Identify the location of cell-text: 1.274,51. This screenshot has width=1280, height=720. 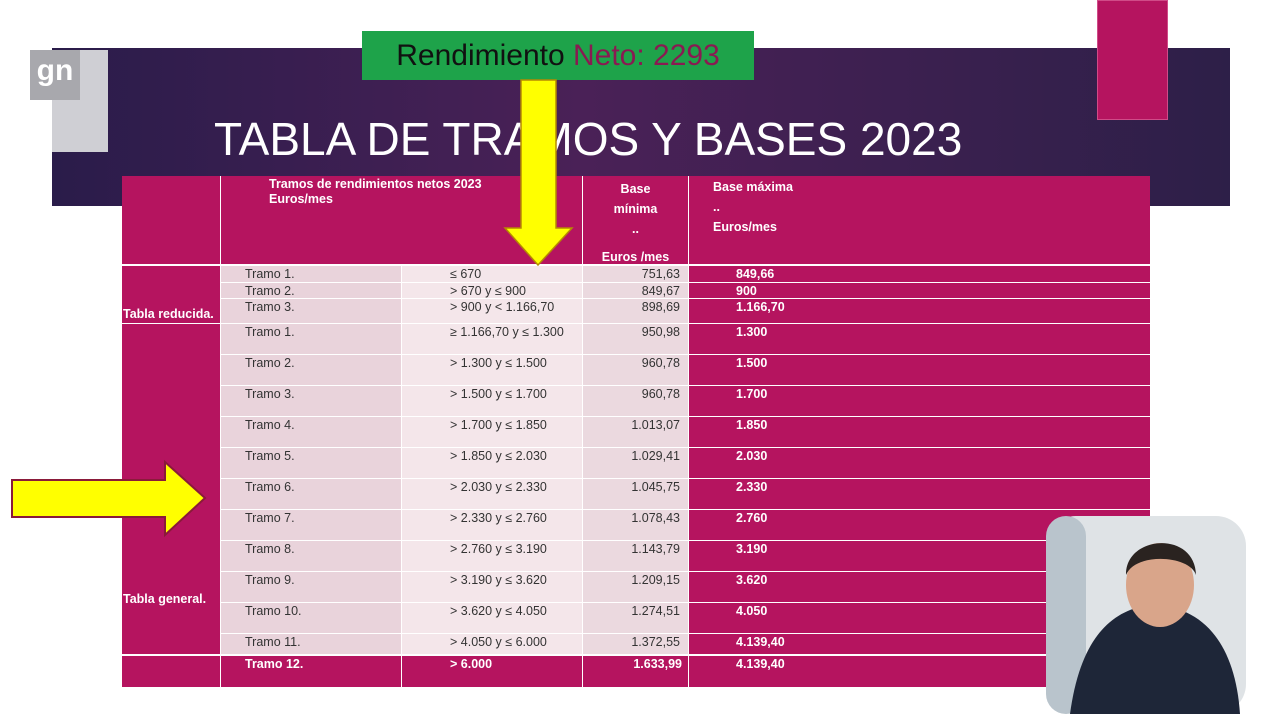
(655, 611).